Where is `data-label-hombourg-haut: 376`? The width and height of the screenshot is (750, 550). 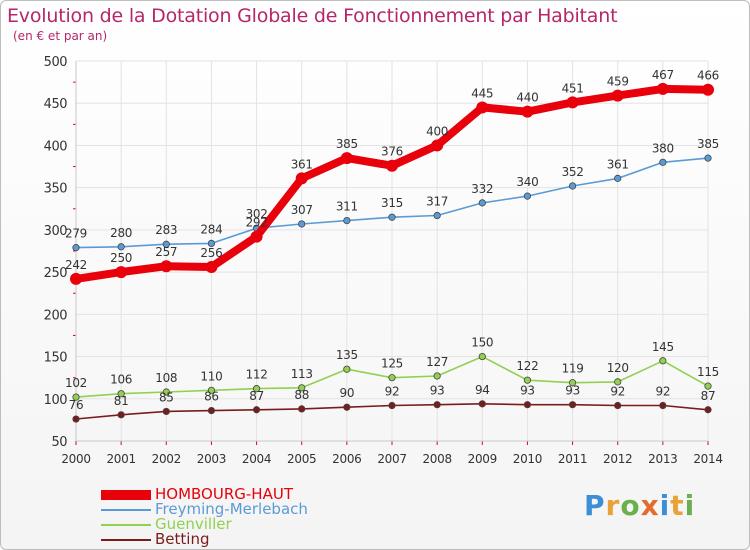 data-label-hombourg-haut: 376 is located at coordinates (392, 152).